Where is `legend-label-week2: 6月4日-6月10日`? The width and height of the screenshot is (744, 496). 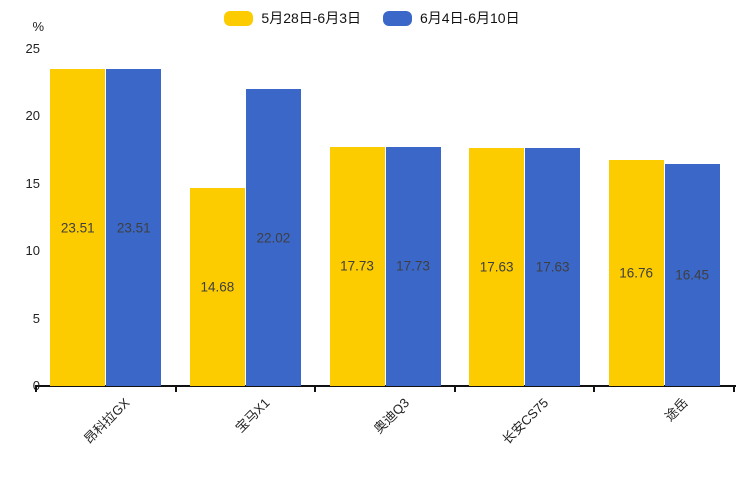
legend-label-week2: 6月4日-6月10日 is located at coordinates (470, 18).